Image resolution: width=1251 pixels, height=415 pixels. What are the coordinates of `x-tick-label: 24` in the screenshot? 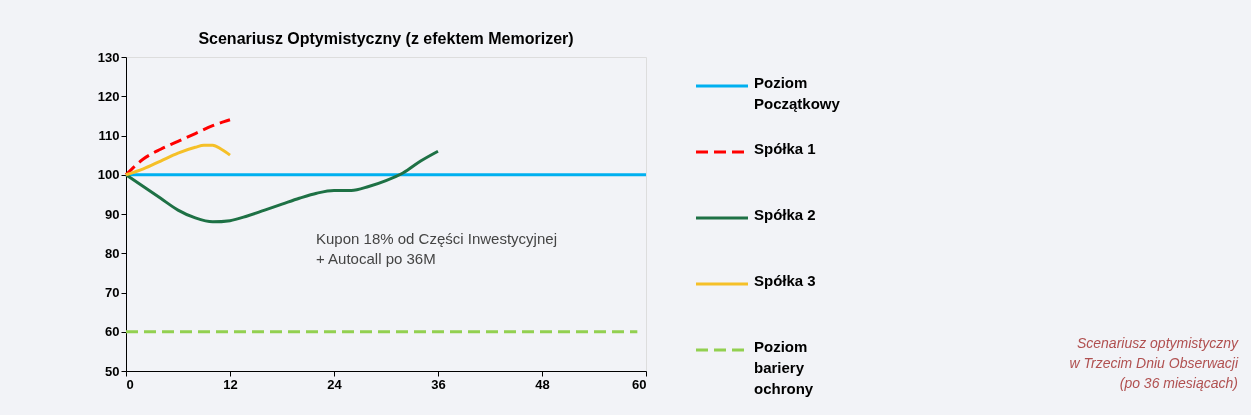 It's located at (335, 384).